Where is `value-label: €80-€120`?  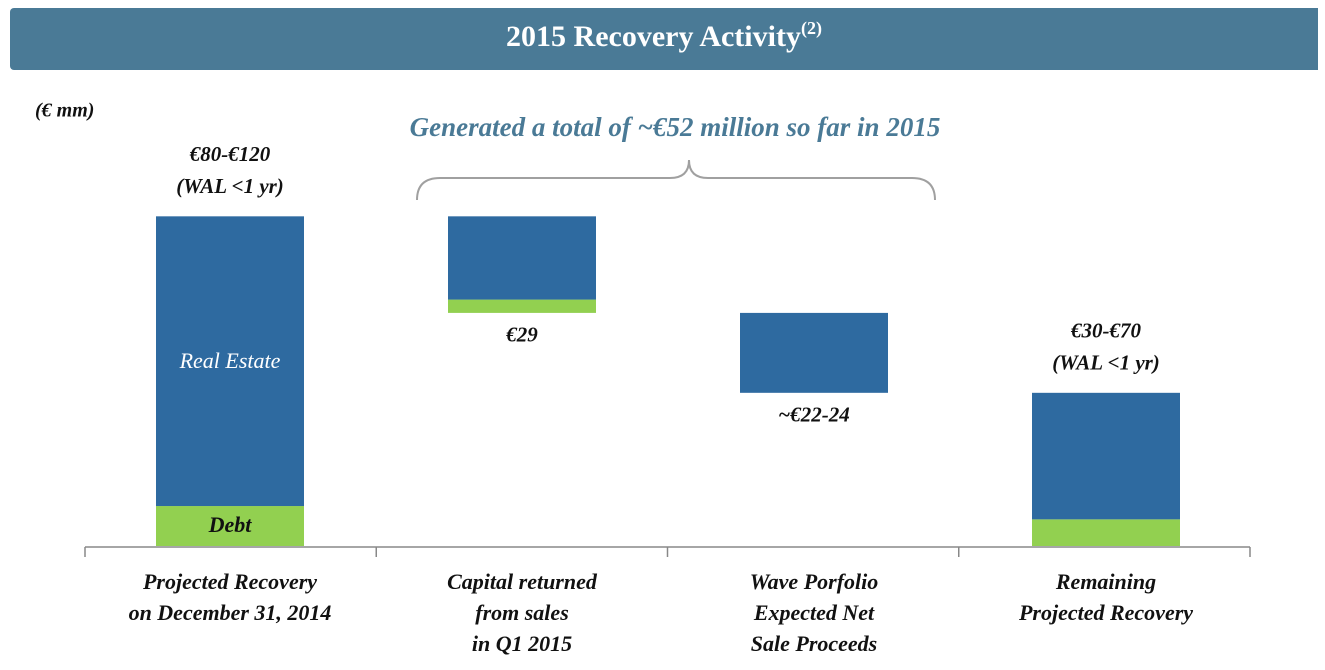 value-label: €80-€120 is located at coordinates (230, 154).